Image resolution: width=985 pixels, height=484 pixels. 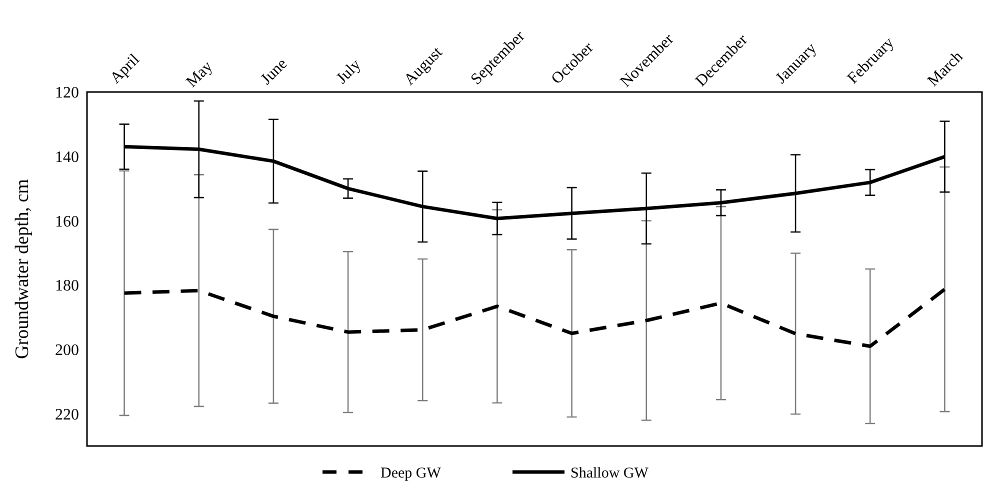 What do you see at coordinates (274, 71) in the screenshot?
I see `x-tick-label: June` at bounding box center [274, 71].